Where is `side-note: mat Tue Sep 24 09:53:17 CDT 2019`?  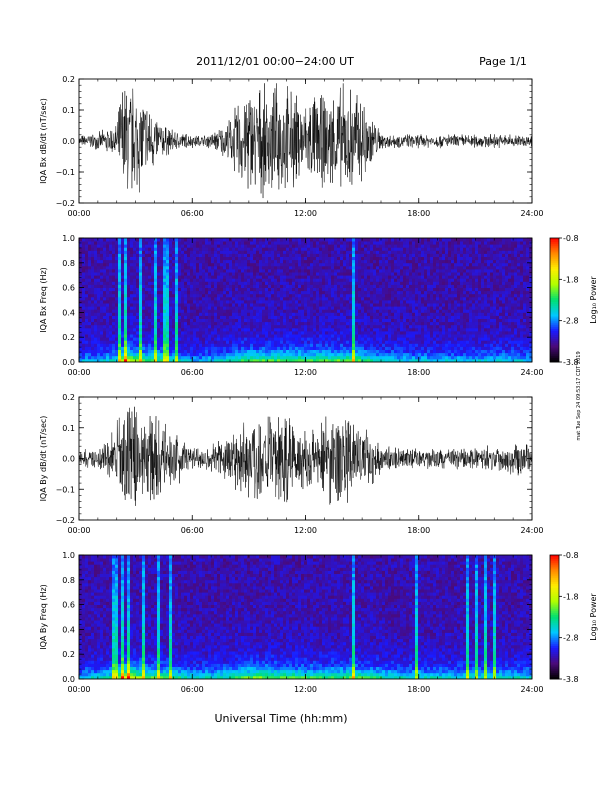
side-note: mat Tue Sep 24 09:53:17 CDT 2019 is located at coordinates (579, 395).